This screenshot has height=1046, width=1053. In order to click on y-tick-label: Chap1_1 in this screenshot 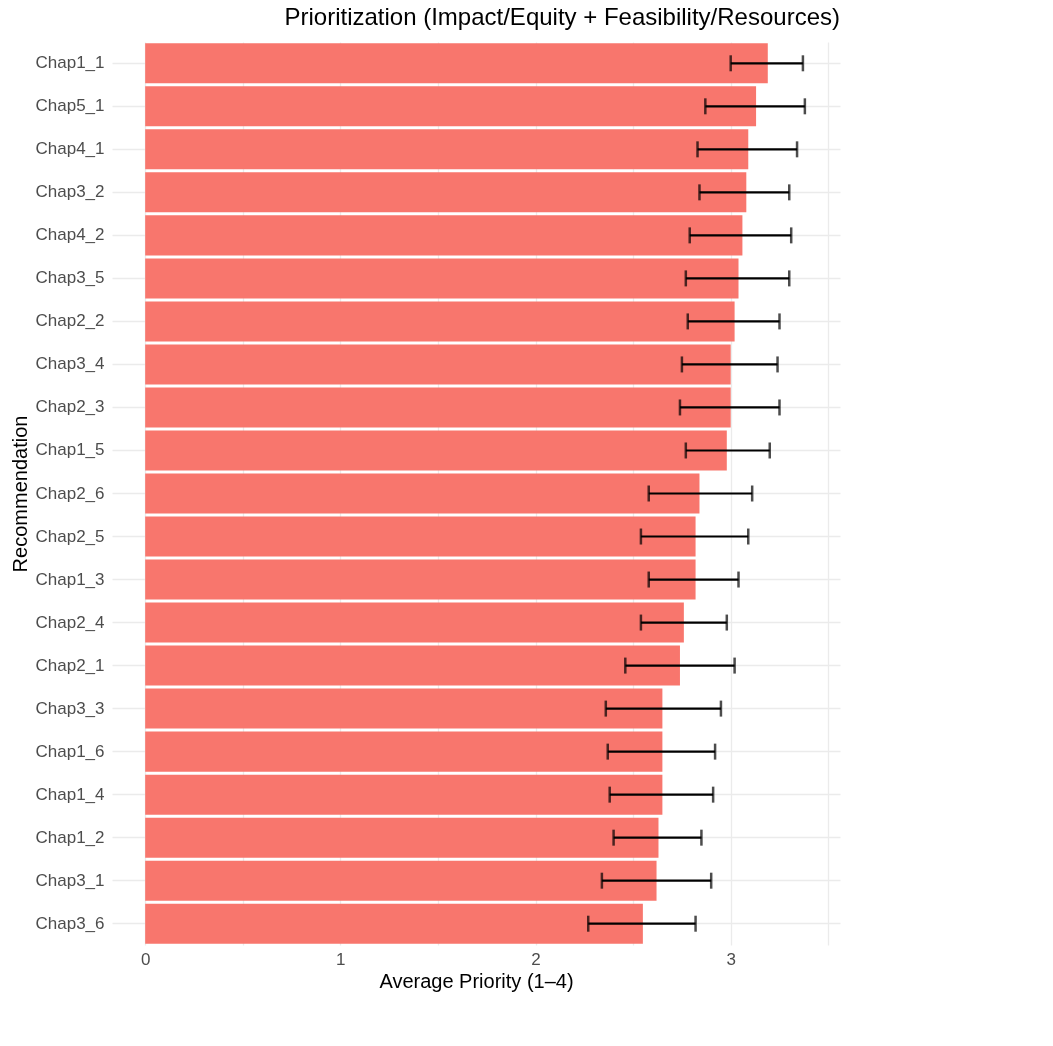, I will do `click(70, 63)`.